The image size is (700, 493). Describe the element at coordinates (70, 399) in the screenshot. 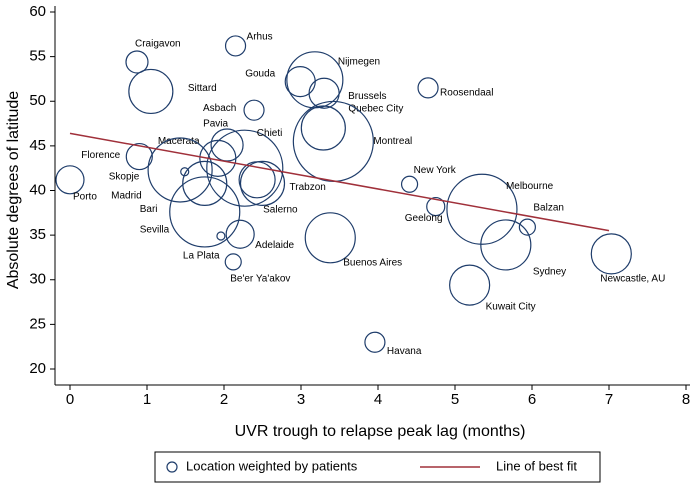

I see `x-tick-label: 0` at that location.